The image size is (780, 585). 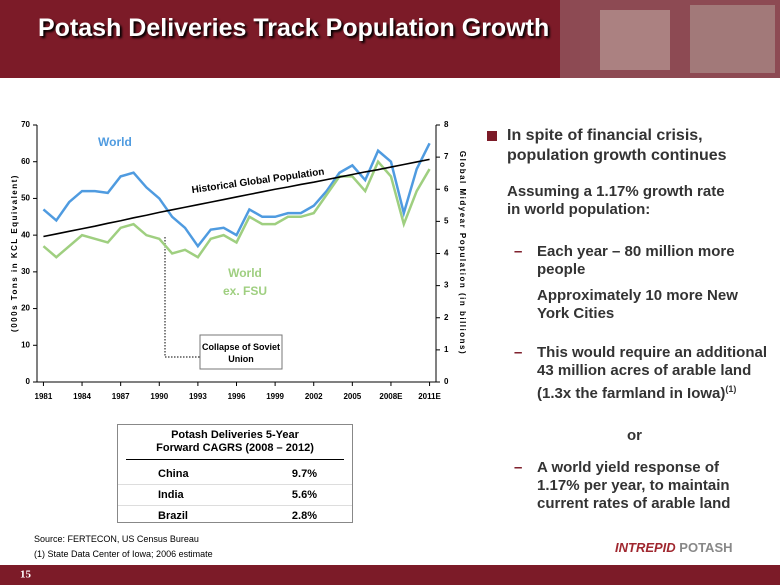 I want to click on bullet-or: or, so click(x=634, y=435).